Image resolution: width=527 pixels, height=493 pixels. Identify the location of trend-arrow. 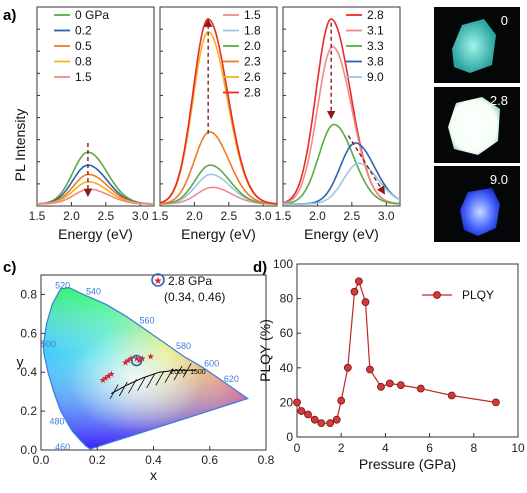
(366, 165).